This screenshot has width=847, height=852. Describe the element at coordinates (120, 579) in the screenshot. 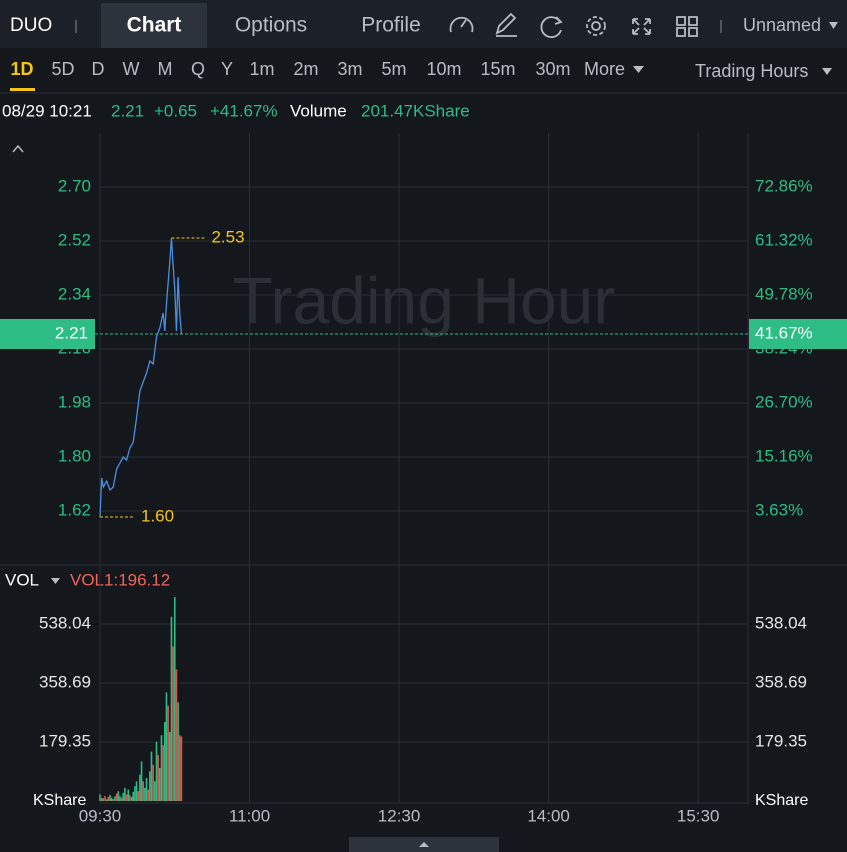

I see `vol-indicator: VOL1:196.12` at that location.